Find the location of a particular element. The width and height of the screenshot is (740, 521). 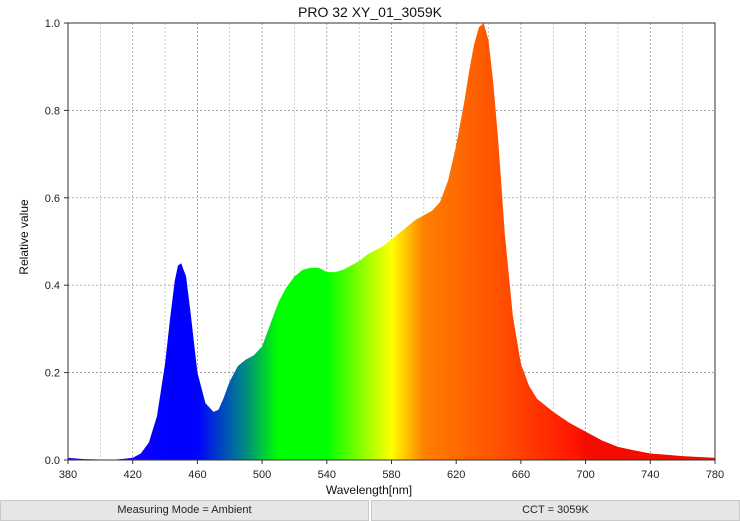

measuring-mode-status: Measuring Mode = Ambient is located at coordinates (184, 510).